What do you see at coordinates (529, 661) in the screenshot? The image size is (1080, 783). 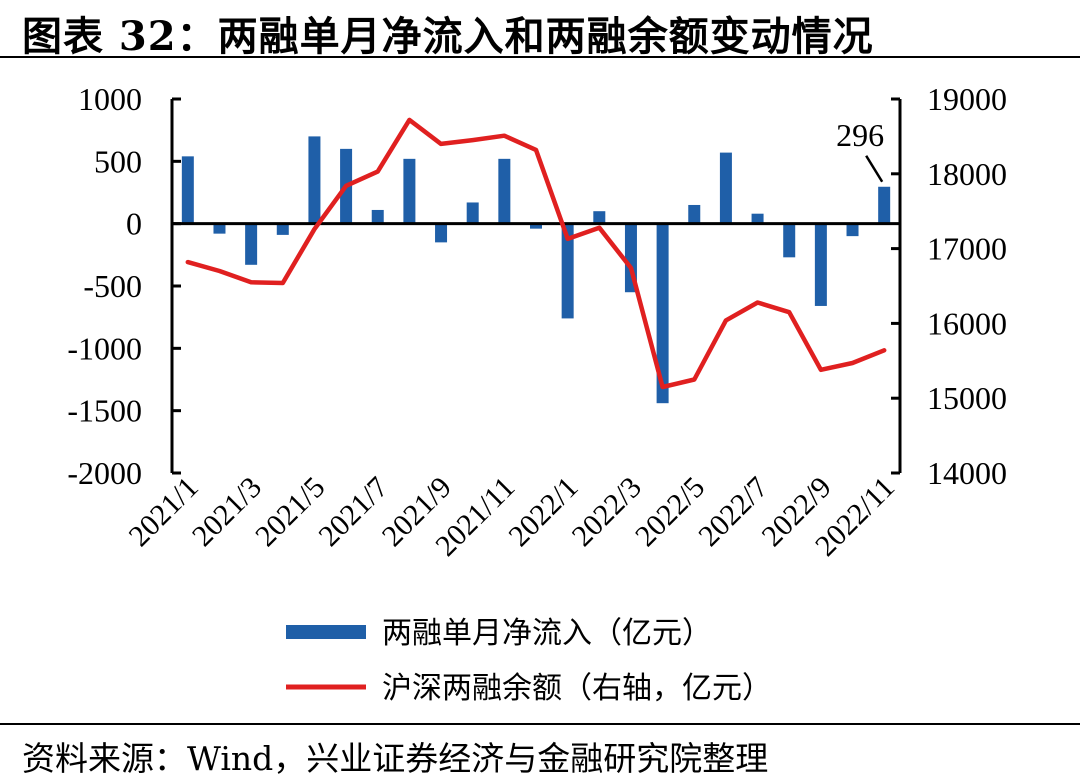 I see `legend: 两融单月净流入（亿元） 沪深两融余额（右轴，亿元）` at bounding box center [529, 661].